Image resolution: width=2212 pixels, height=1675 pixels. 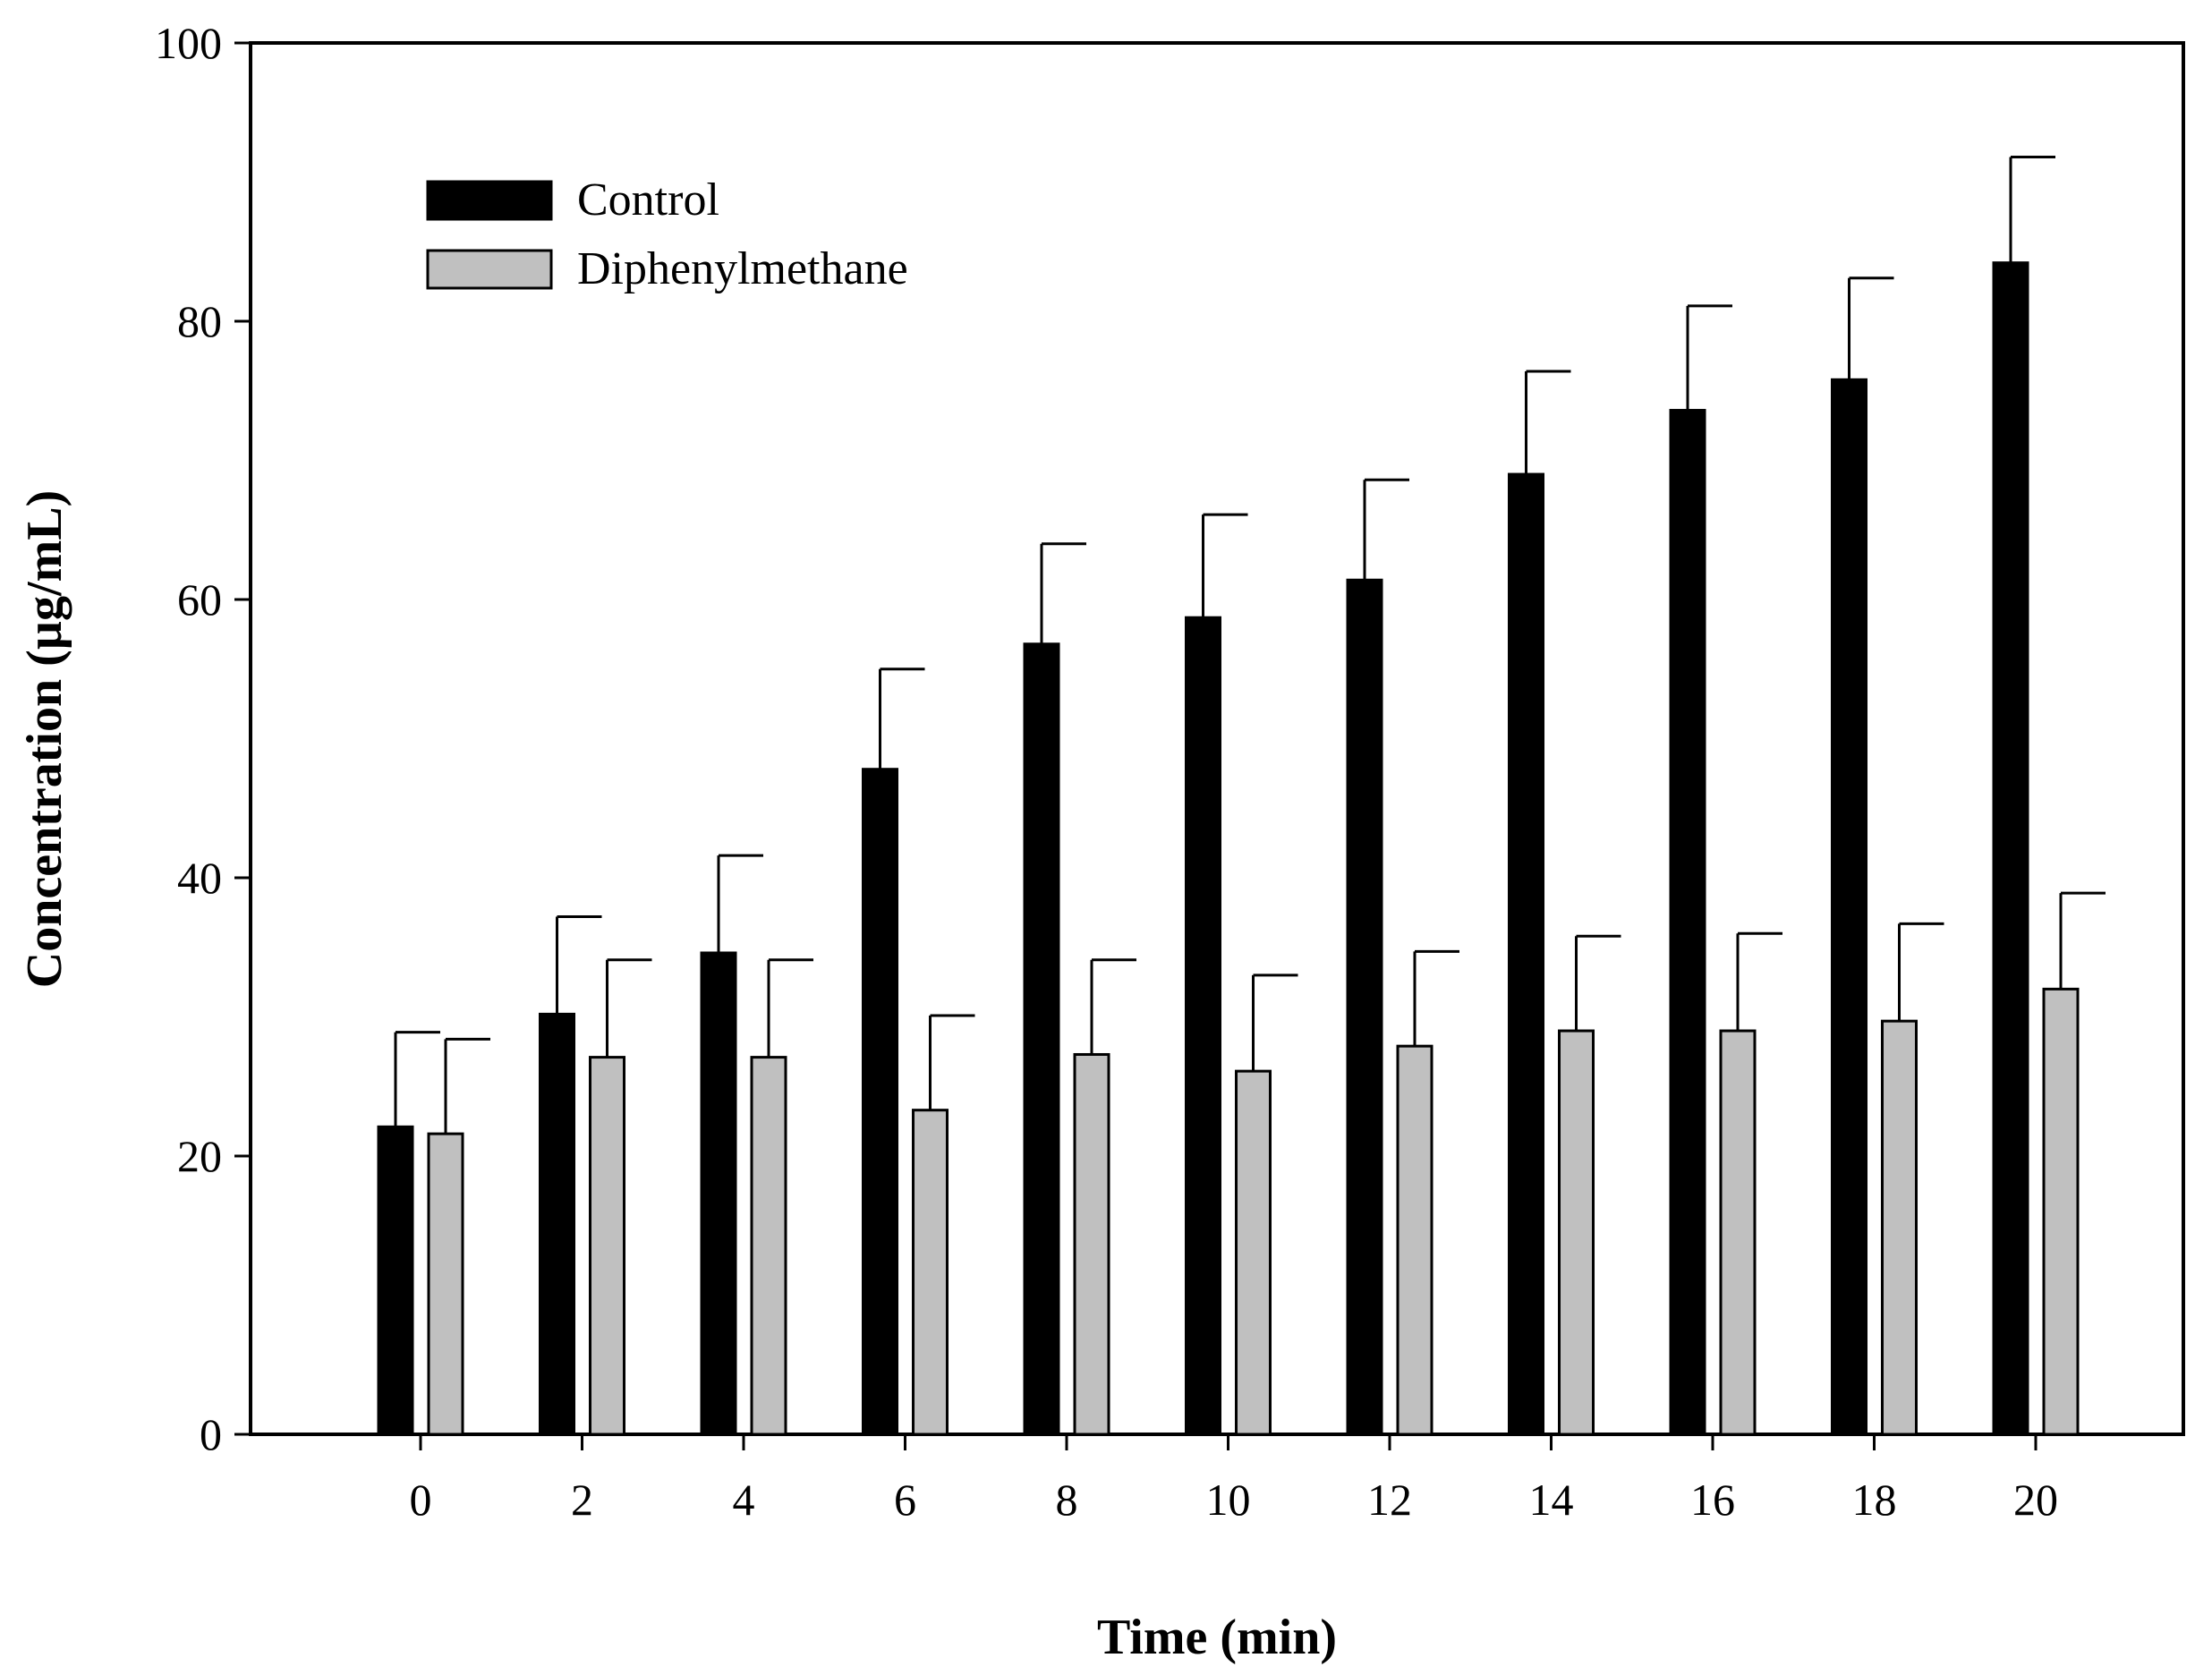 What do you see at coordinates (667, 234) in the screenshot?
I see `legend: Control Diphenylmethane` at bounding box center [667, 234].